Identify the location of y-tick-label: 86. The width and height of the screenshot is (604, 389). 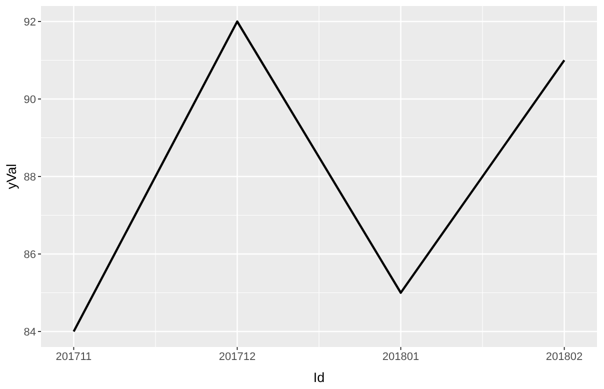
(30, 254).